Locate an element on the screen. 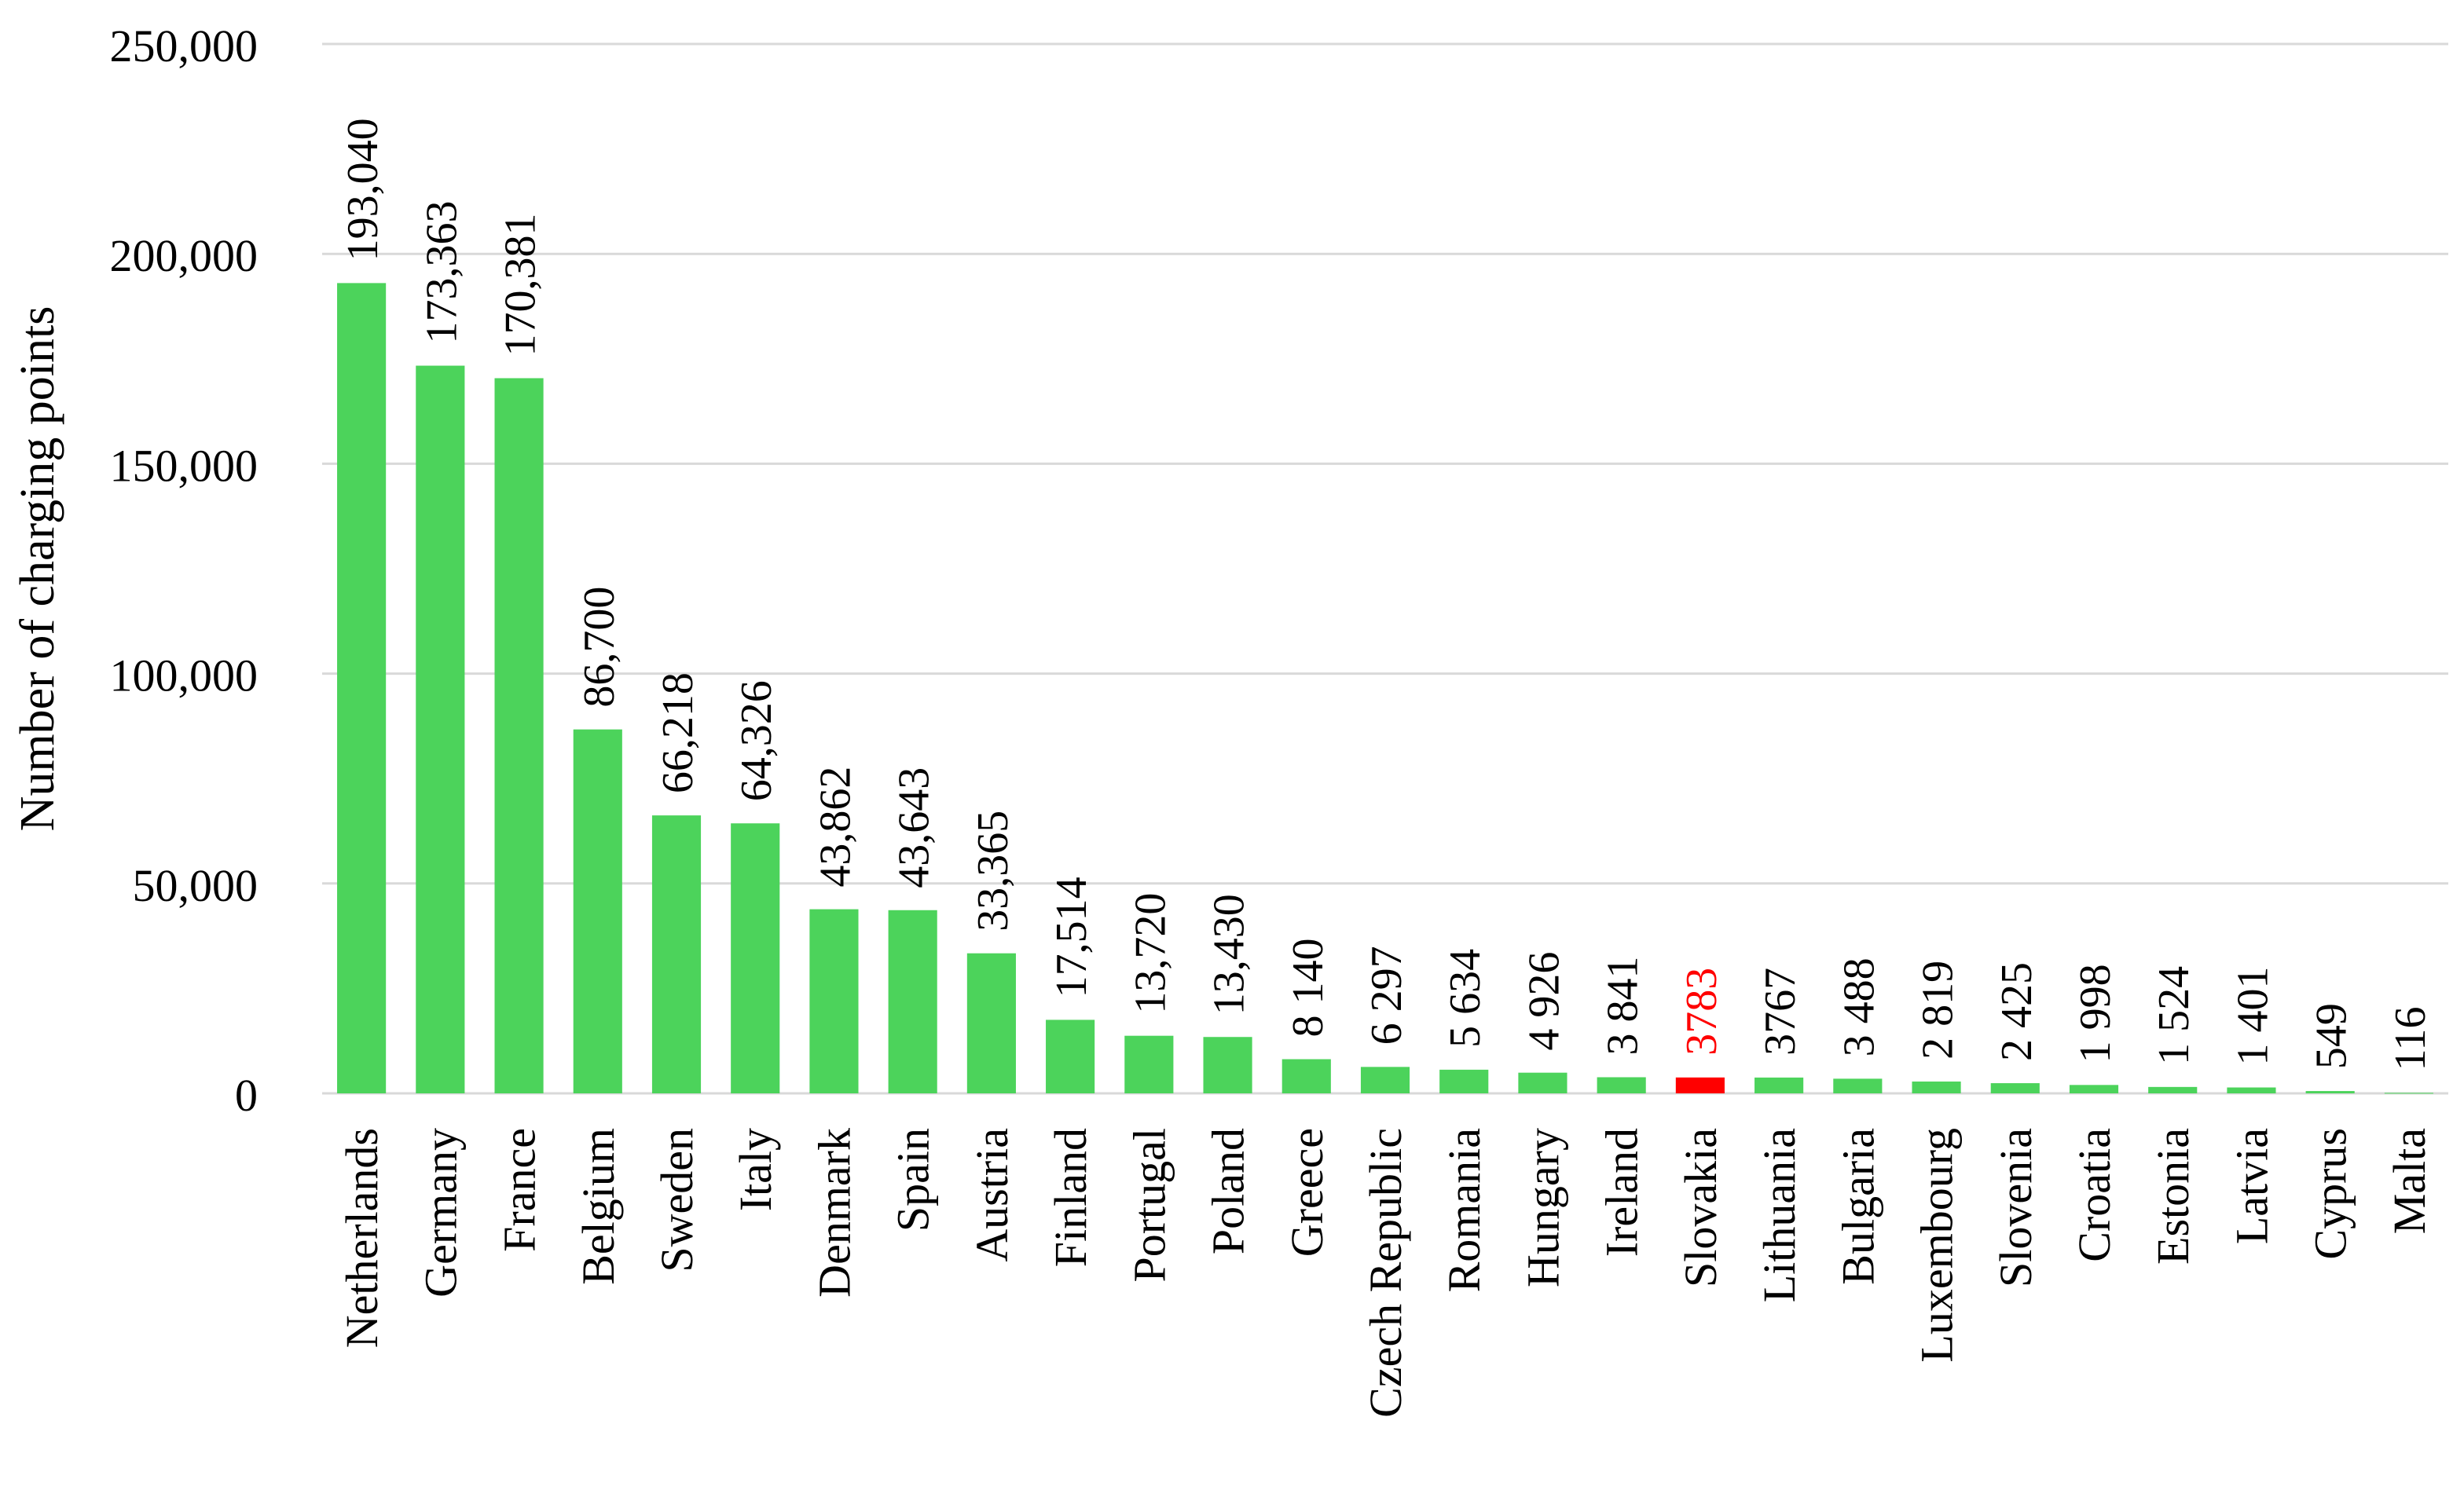 This screenshot has height=1512, width=2464. y-tick-label: 50,000 is located at coordinates (195, 885).